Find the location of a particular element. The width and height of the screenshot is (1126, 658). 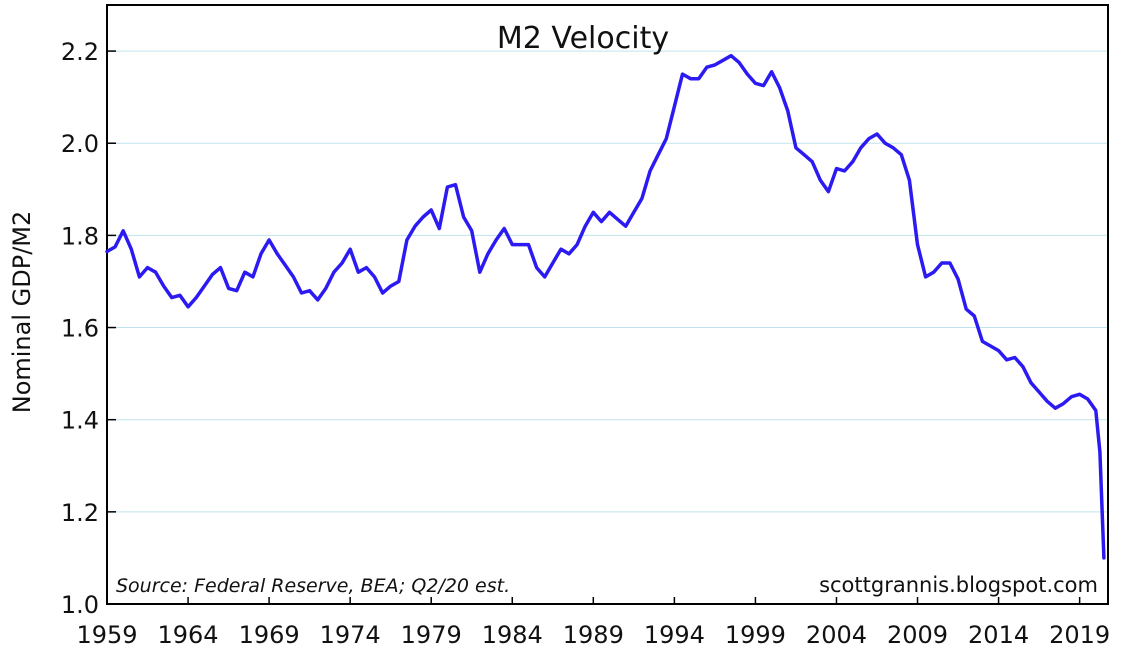

y-tick-label: 2.0 is located at coordinates (80, 144).